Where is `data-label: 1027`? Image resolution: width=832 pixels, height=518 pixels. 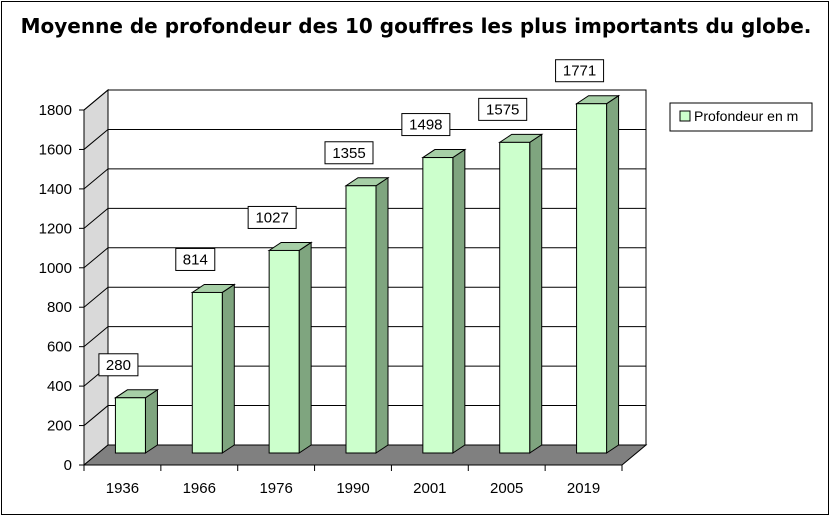
data-label: 1027 is located at coordinates (271, 217).